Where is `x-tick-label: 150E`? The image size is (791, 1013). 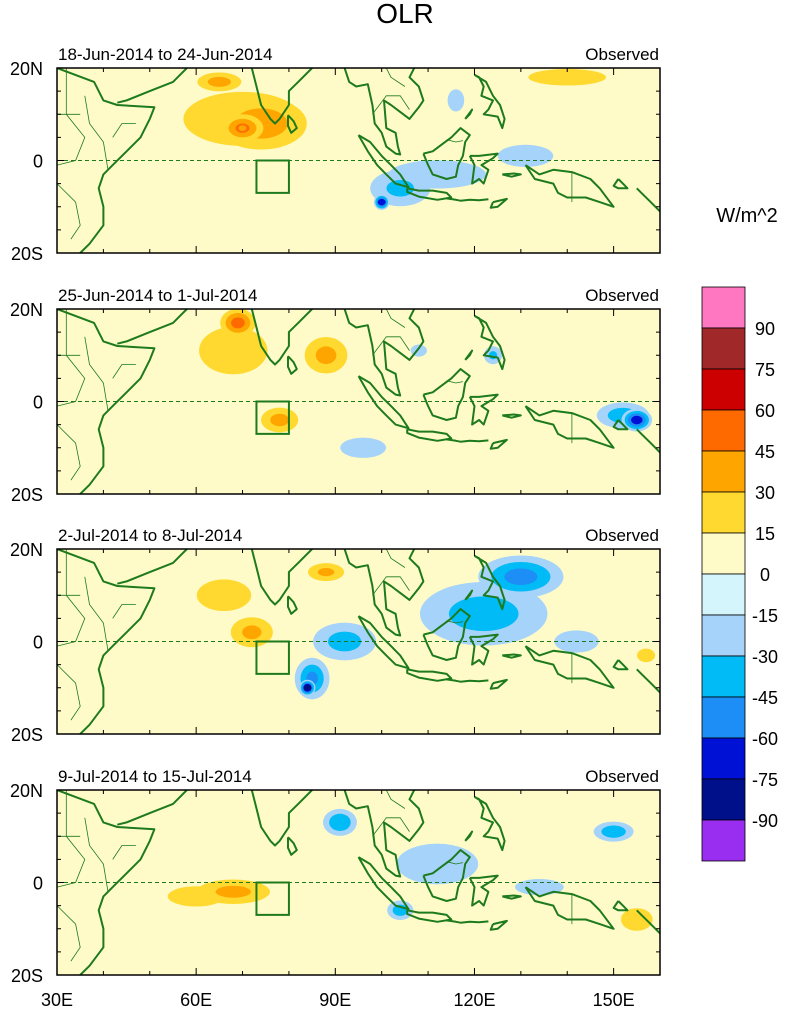 x-tick-label: 150E is located at coordinates (614, 1000).